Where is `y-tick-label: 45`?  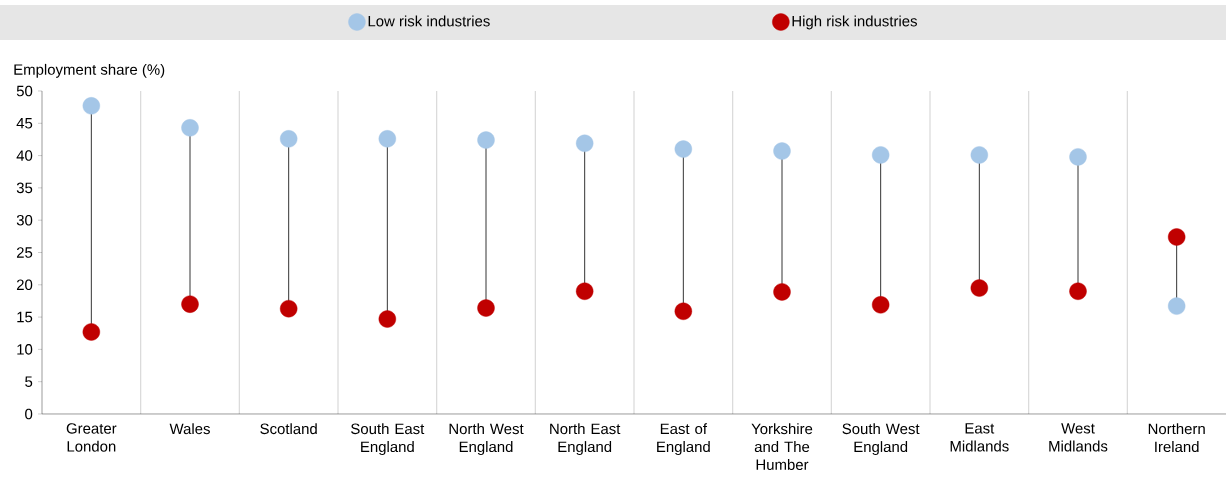
y-tick-label: 45 is located at coordinates (24, 123).